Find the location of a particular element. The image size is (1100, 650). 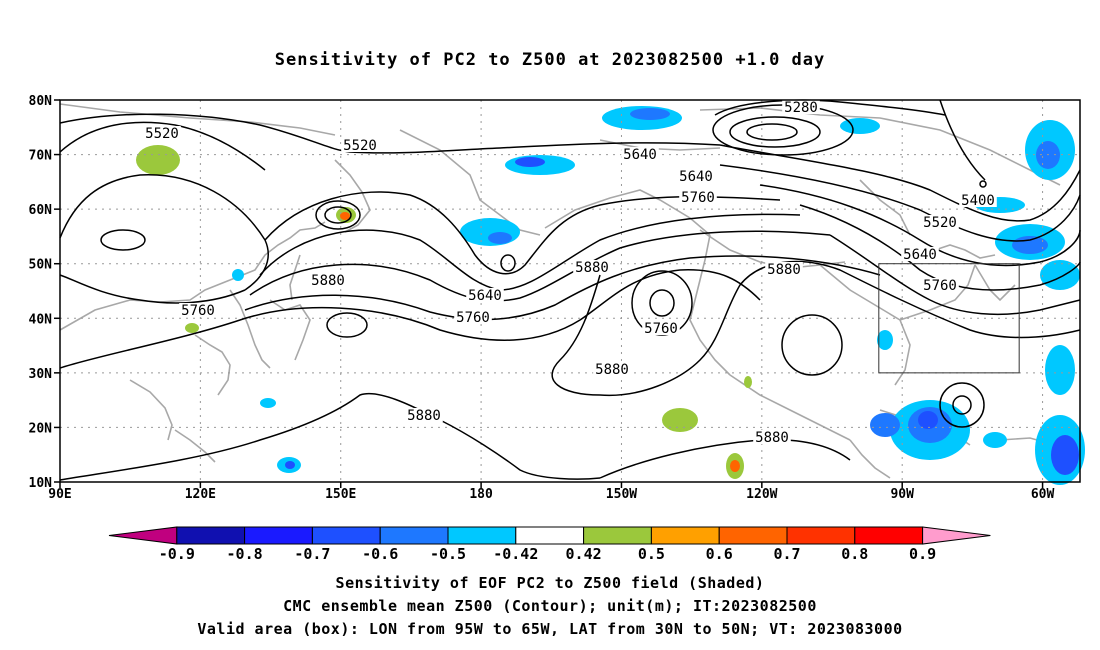

colorbar-label: 0.6 is located at coordinates (719, 554).